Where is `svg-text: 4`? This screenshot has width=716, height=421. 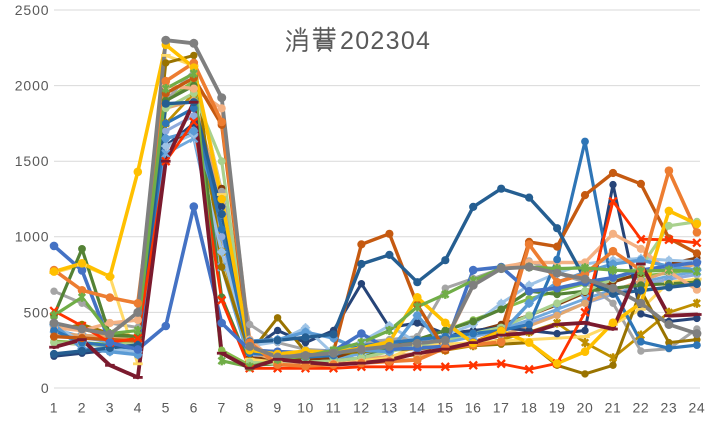
svg-text: 4 is located at coordinates (138, 408).